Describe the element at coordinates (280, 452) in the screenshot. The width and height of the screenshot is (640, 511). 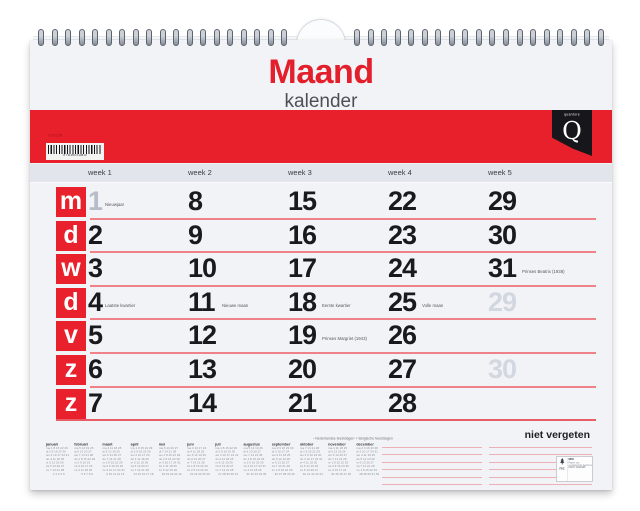
I see `mini-month-row: di 3 10 17 24` at that location.